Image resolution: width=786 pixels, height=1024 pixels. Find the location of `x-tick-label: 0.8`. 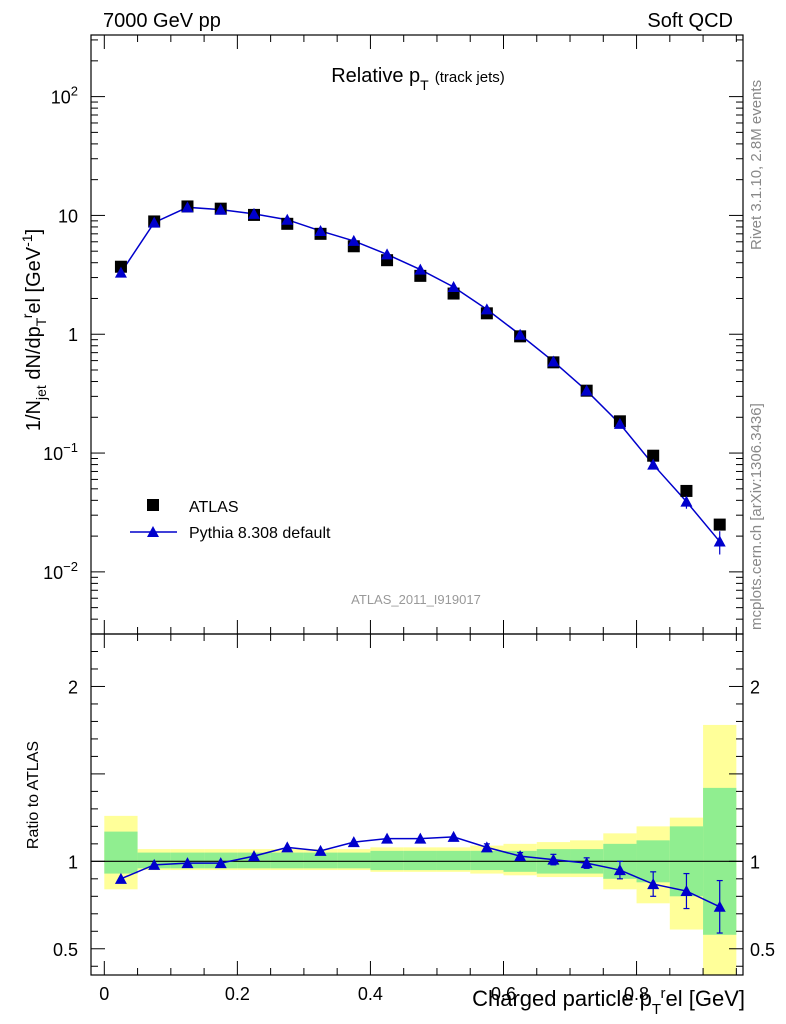

x-tick-label: 0.8 is located at coordinates (636, 994).